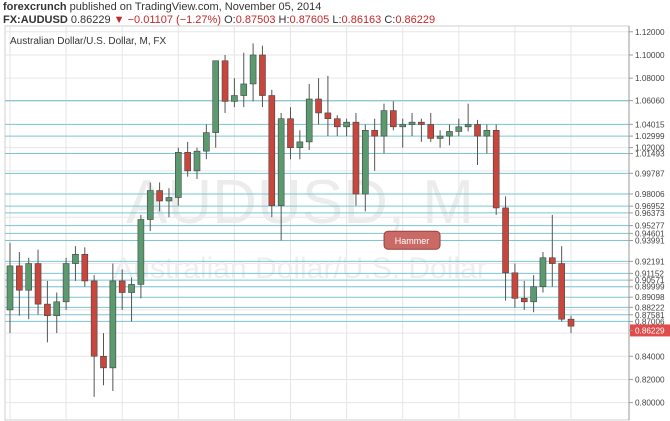  What do you see at coordinates (650, 233) in the screenshot?
I see `y-tick-label: 0.94601` at bounding box center [650, 233].